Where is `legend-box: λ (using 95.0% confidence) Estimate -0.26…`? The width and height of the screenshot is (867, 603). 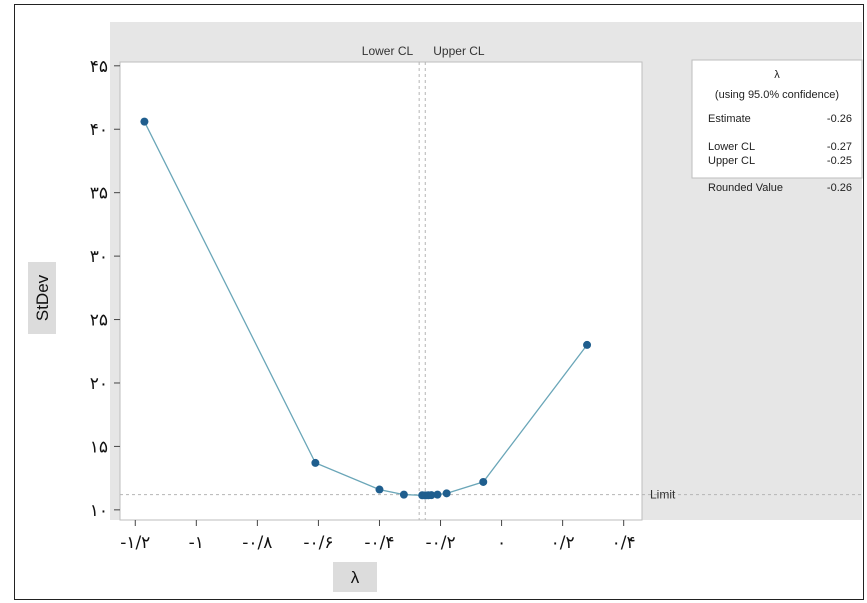 legend-box: λ (using 95.0% confidence) Estimate -0.26… is located at coordinates (777, 126).